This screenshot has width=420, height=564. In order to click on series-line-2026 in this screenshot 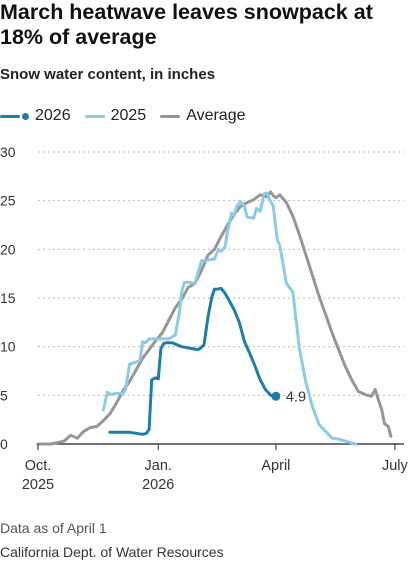, I will do `click(193, 361)`.